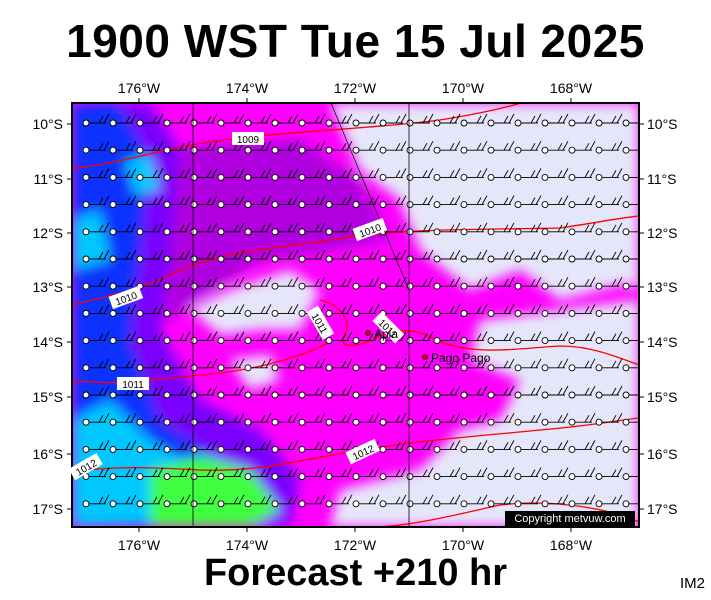 The width and height of the screenshot is (711, 600). Describe the element at coordinates (692, 583) in the screenshot. I see `image-code: IM2` at that location.